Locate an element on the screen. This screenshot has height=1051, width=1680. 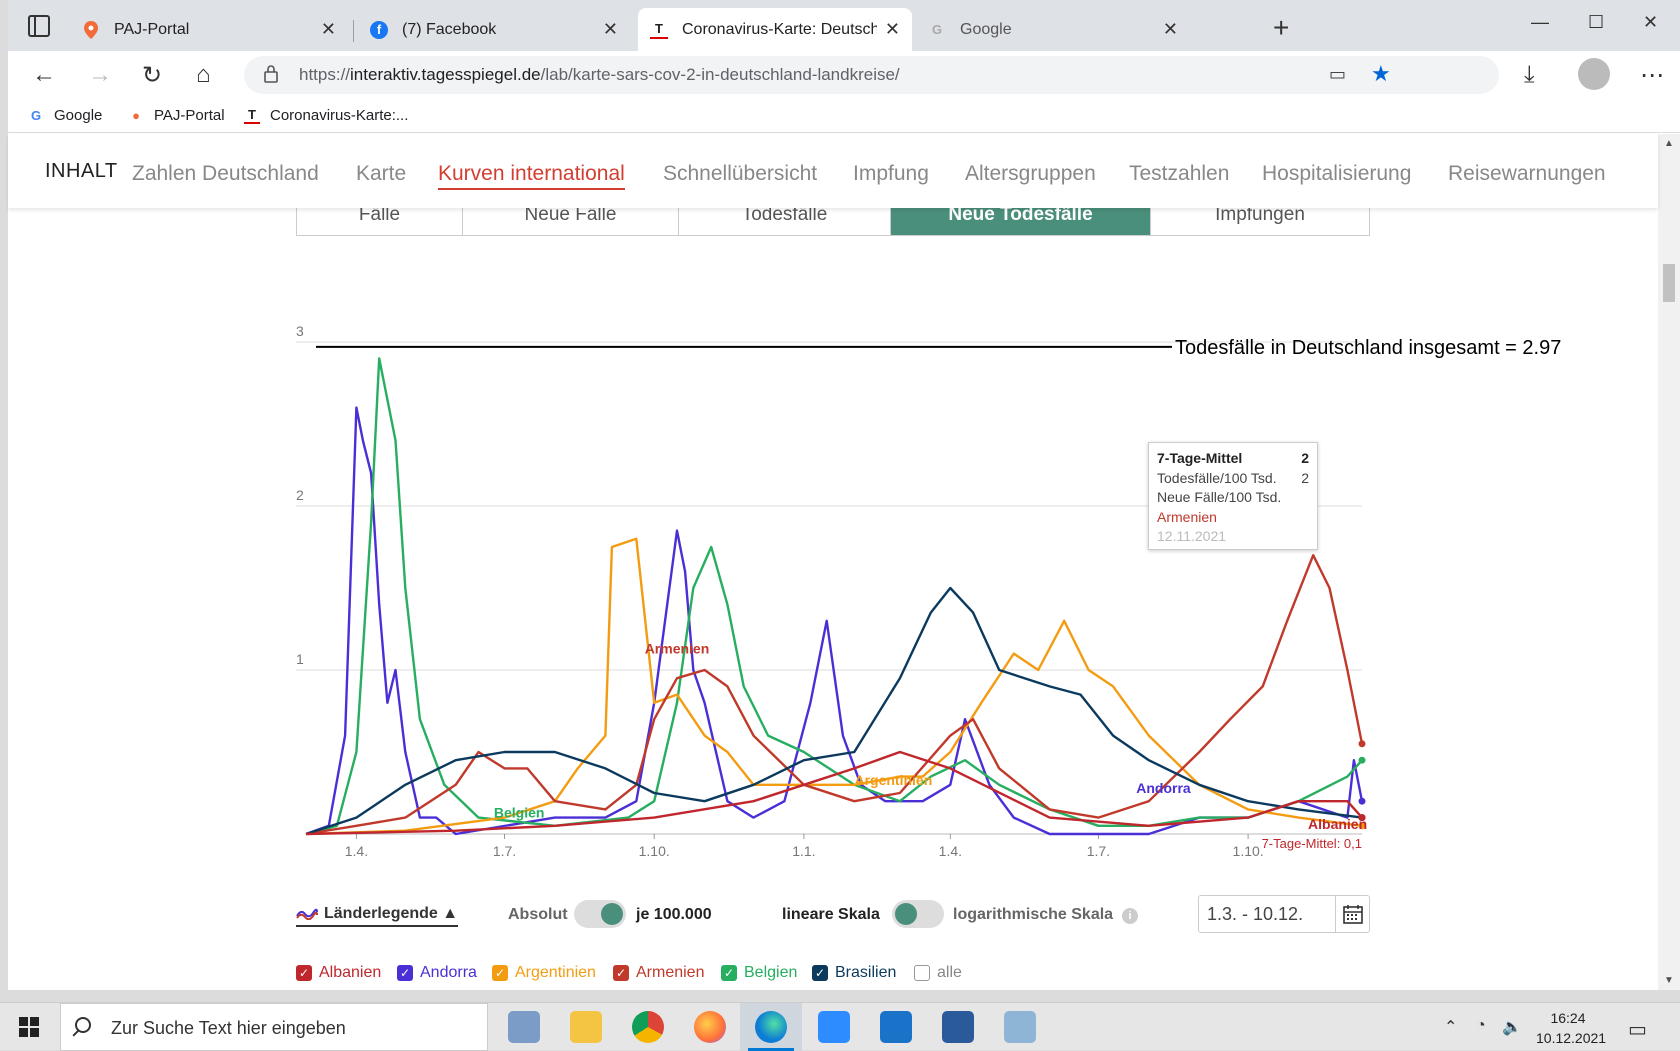
tooltip-head-value: 2 is located at coordinates (1305, 458).